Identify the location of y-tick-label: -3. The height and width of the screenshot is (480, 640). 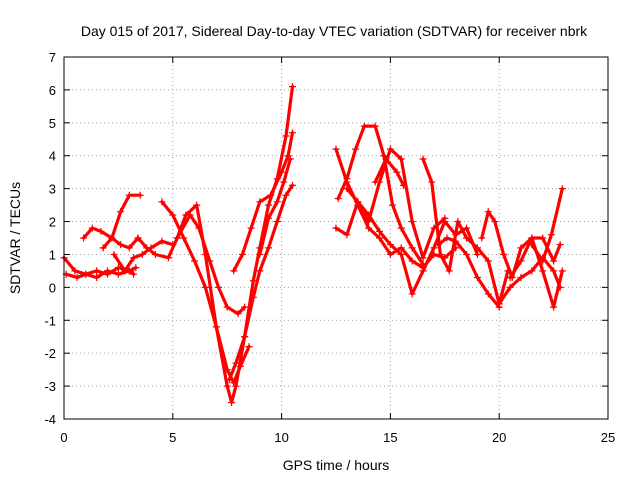
(50, 386).